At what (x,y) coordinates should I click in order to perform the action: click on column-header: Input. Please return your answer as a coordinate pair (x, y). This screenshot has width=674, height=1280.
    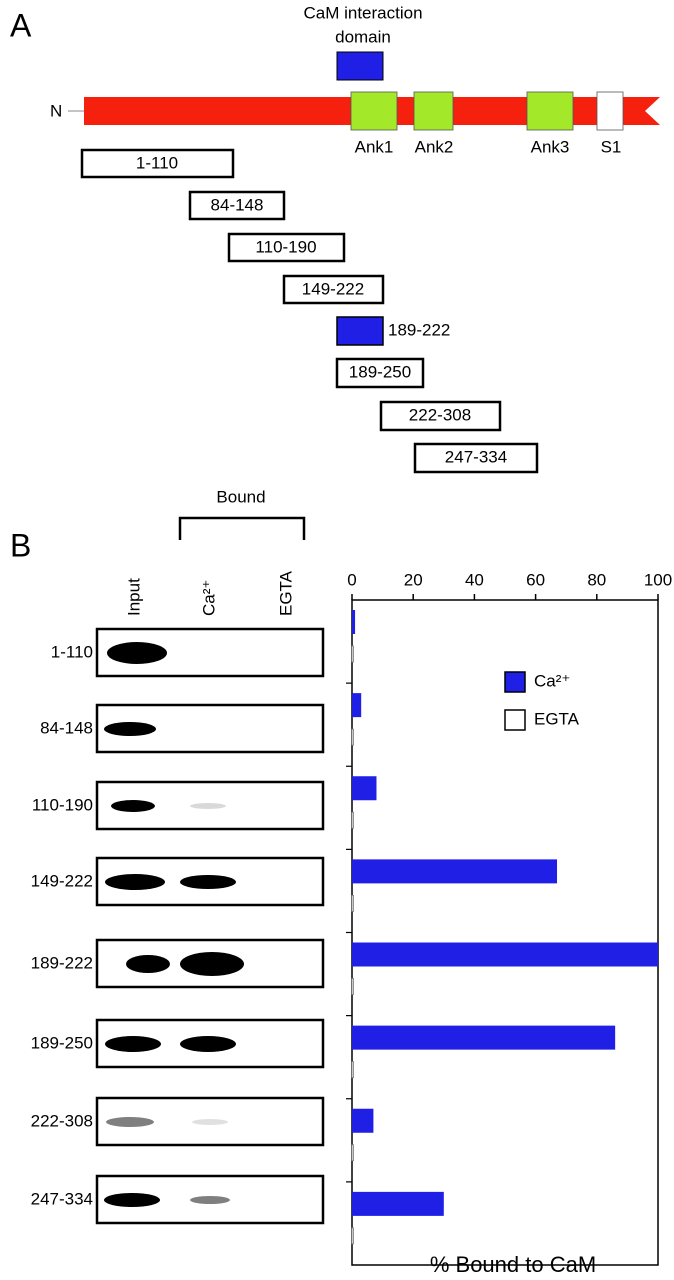
    Looking at the image, I should click on (133, 597).